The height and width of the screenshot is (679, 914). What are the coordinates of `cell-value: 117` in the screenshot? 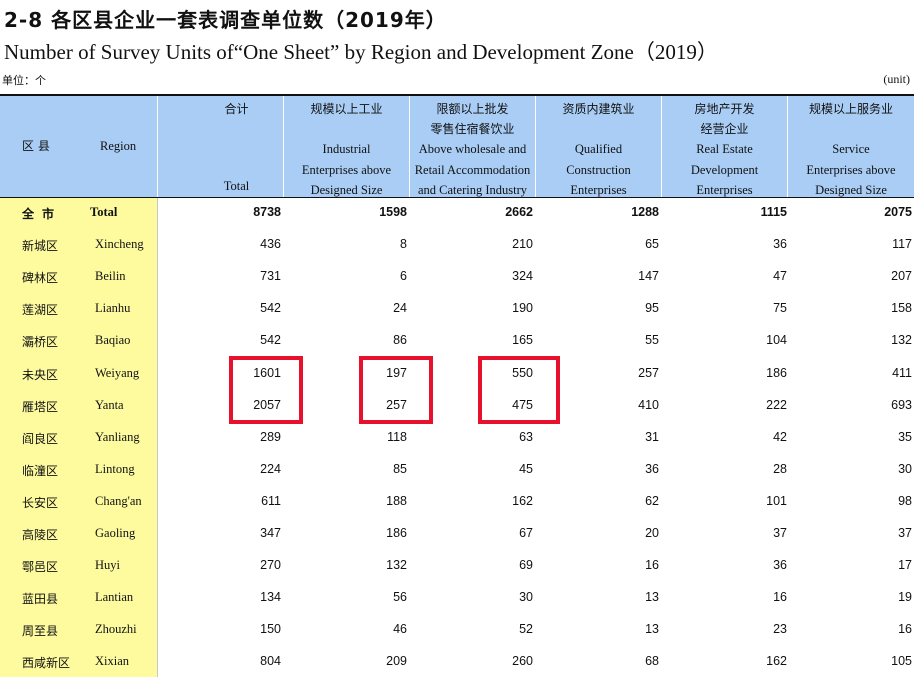 It's located at (902, 244).